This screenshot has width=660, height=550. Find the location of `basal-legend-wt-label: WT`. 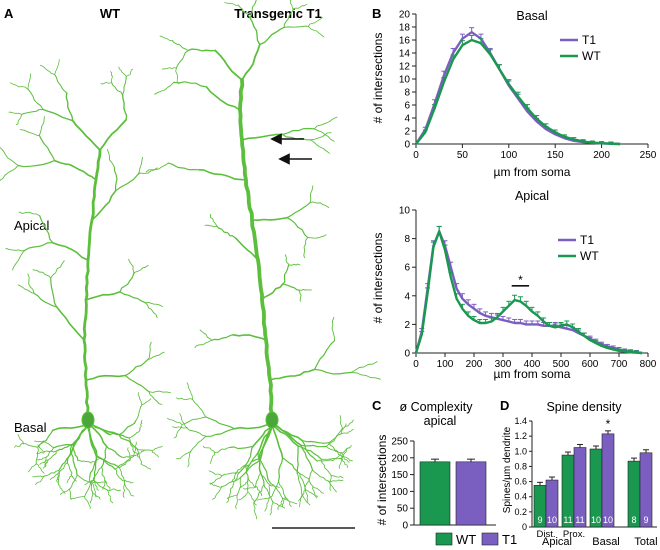

basal-legend-wt-label: WT is located at coordinates (591, 56).